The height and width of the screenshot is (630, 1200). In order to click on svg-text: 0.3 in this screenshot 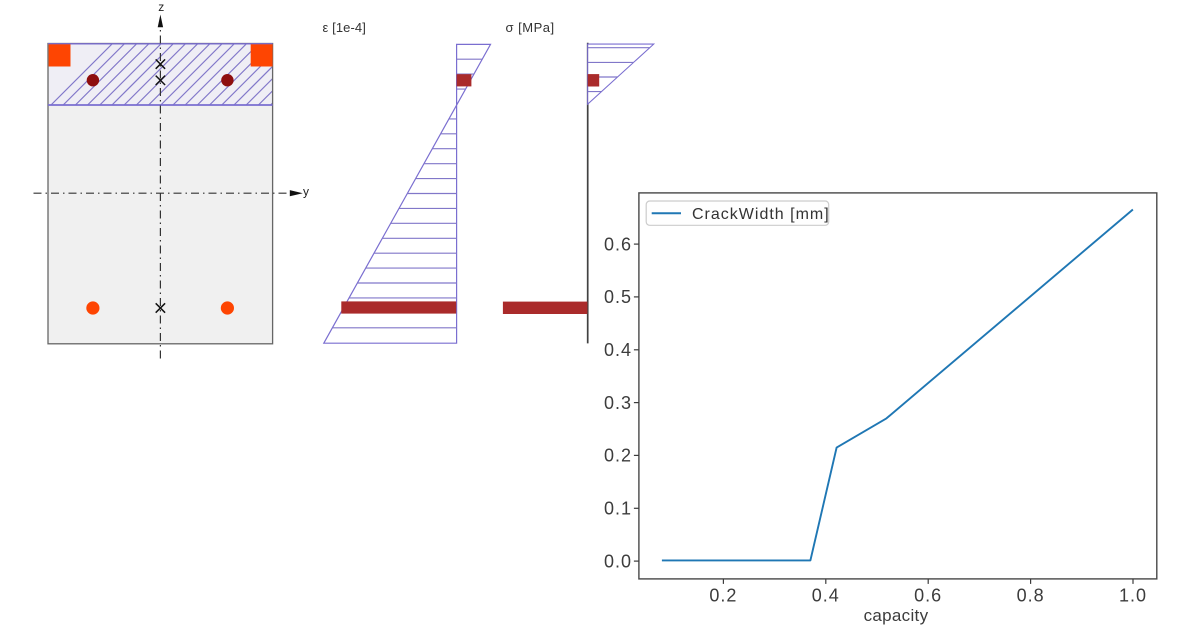, I will do `click(618, 403)`.